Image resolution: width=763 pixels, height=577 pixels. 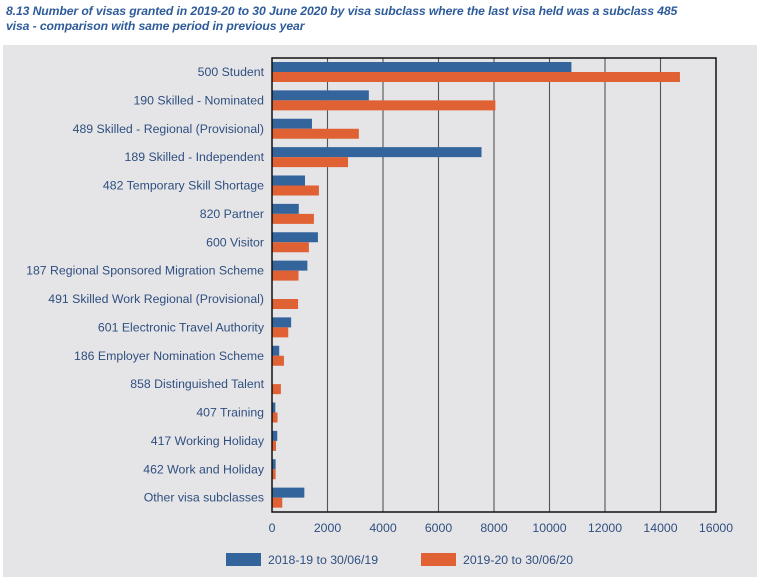 I want to click on category-label: 500 Student, so click(x=231, y=72).